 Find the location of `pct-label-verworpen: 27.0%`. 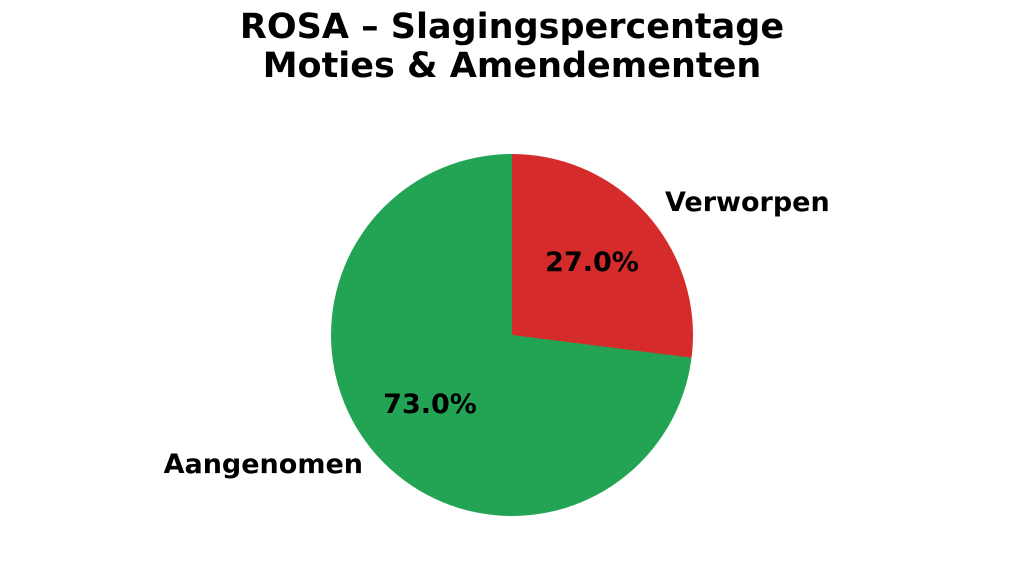

pct-label-verworpen: 27.0% is located at coordinates (592, 262).